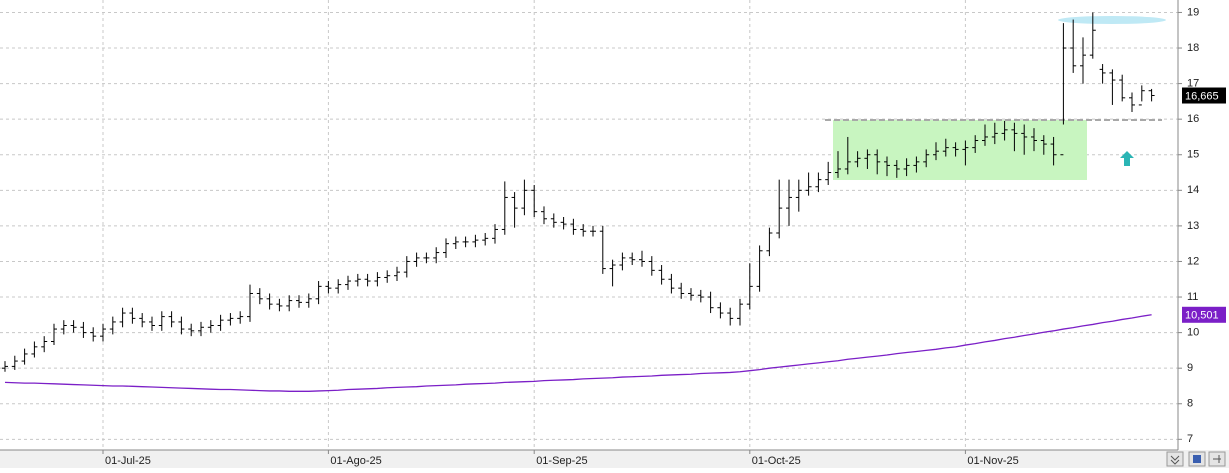  I want to click on y-tick-label: 9, so click(1190, 368).